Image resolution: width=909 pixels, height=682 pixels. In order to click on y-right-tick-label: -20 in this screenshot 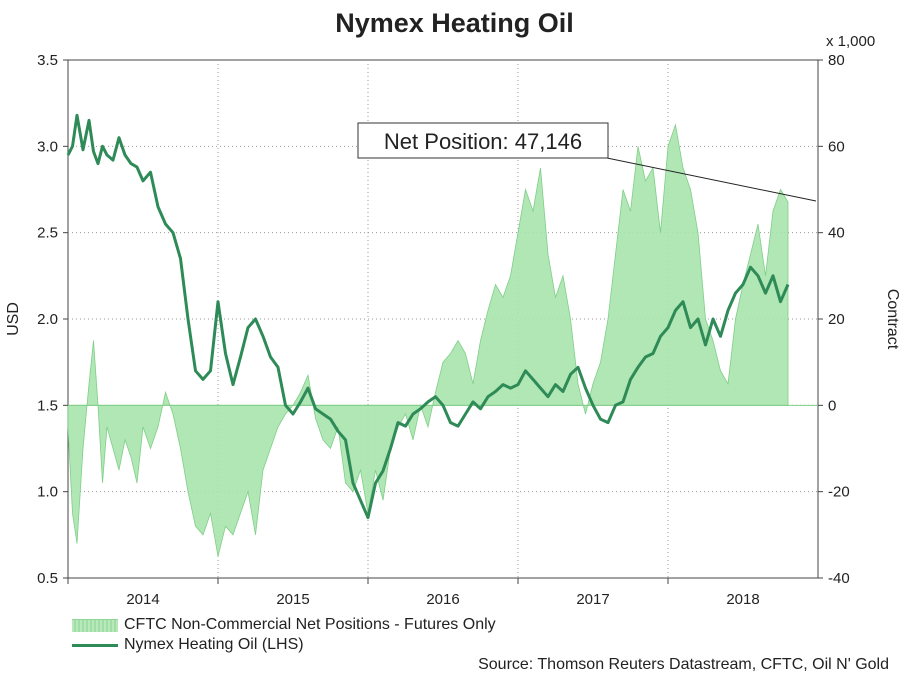, I will do `click(839, 492)`.